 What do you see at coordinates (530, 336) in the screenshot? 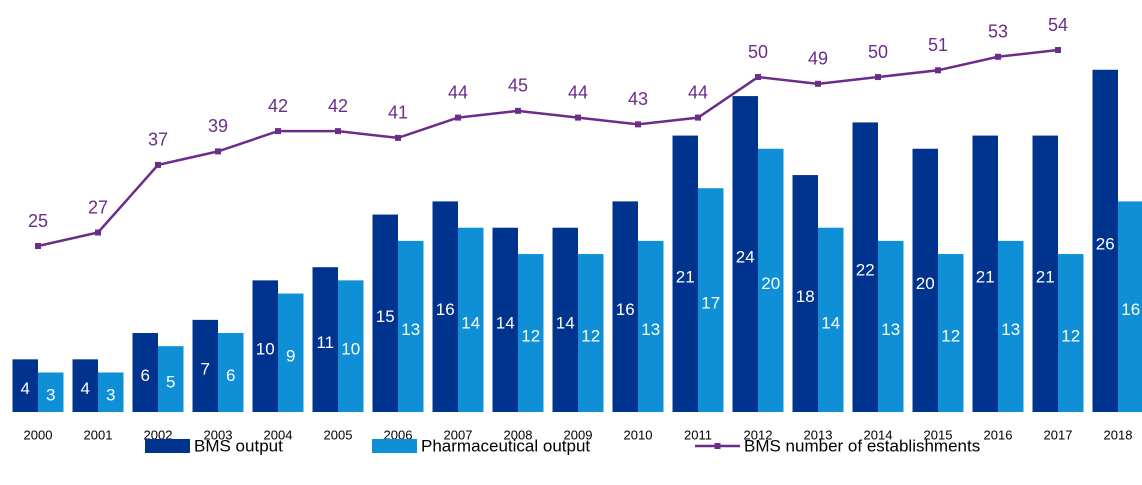
I see `data-label: 12` at bounding box center [530, 336].